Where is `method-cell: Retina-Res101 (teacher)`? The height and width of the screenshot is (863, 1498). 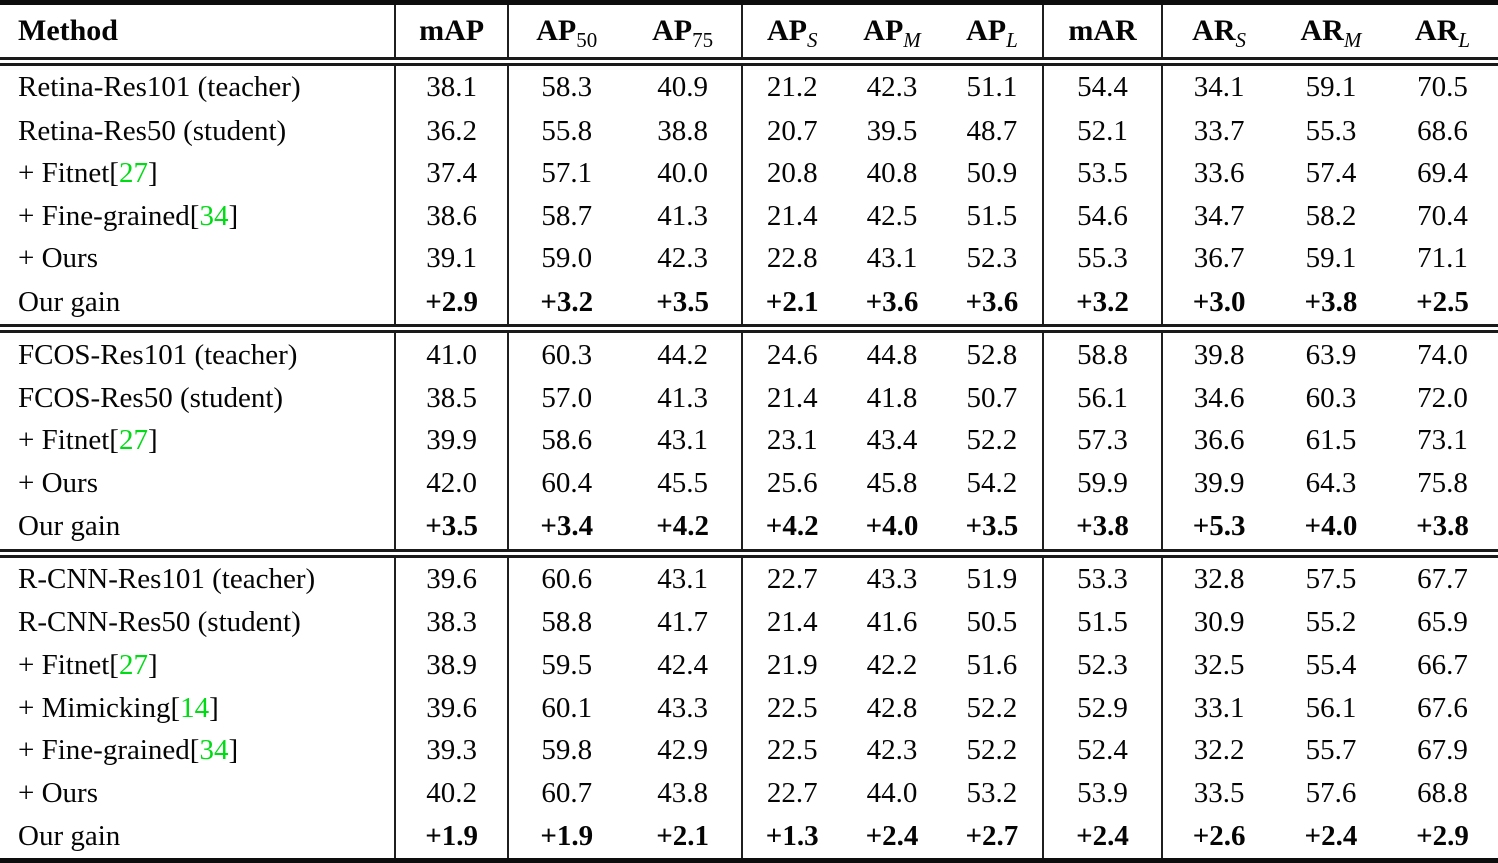 method-cell: Retina-Res101 (teacher) is located at coordinates (197, 86).